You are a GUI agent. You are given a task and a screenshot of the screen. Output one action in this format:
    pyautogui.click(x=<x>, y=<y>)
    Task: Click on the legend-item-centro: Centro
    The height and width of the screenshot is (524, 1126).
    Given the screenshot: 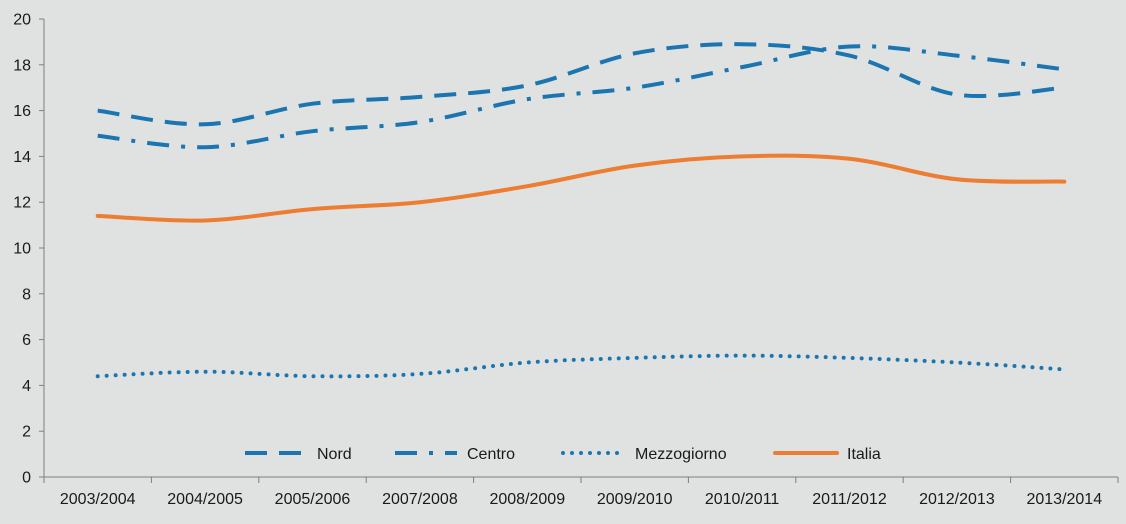 What is the action you would take?
    pyautogui.click(x=455, y=454)
    